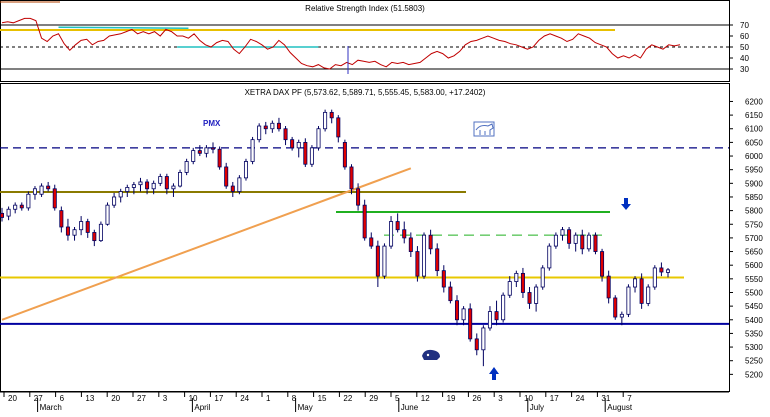 Image resolution: width=770 pixels, height=417 pixels. I want to click on price-ytick-label: 5200, so click(754, 374).